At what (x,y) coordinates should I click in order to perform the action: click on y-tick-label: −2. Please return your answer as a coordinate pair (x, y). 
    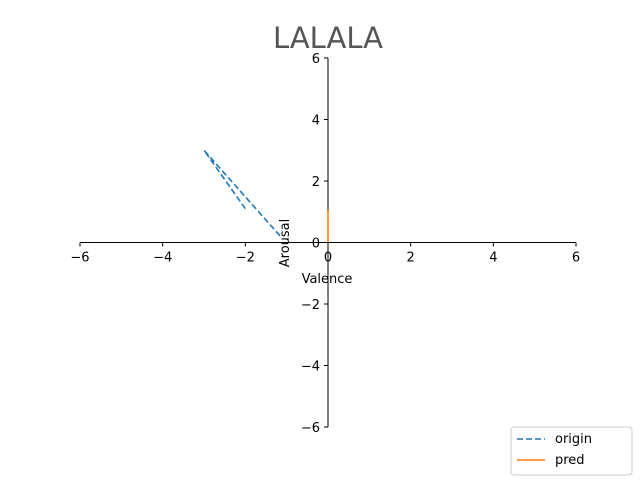
    Looking at the image, I should click on (310, 305).